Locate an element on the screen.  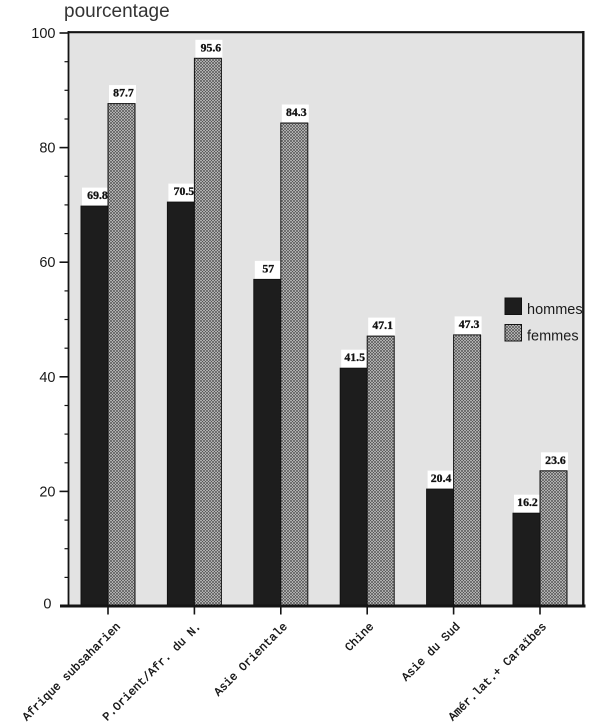
svg-text: 47.1 is located at coordinates (382, 325).